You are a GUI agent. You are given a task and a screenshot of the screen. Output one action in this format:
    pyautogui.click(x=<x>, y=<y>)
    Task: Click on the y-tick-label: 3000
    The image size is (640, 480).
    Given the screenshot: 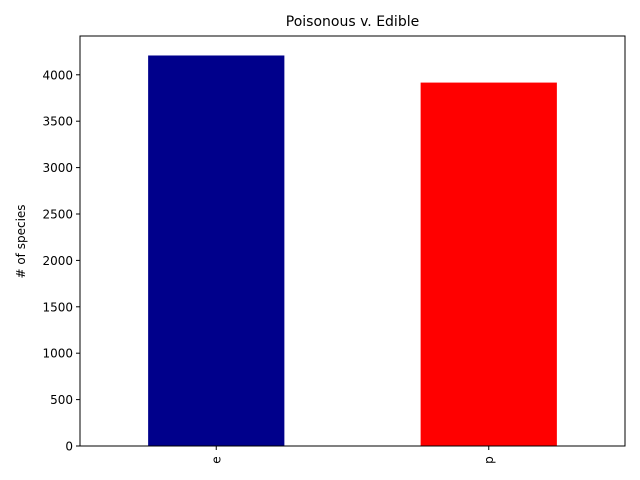 What is the action you would take?
    pyautogui.click(x=57, y=168)
    